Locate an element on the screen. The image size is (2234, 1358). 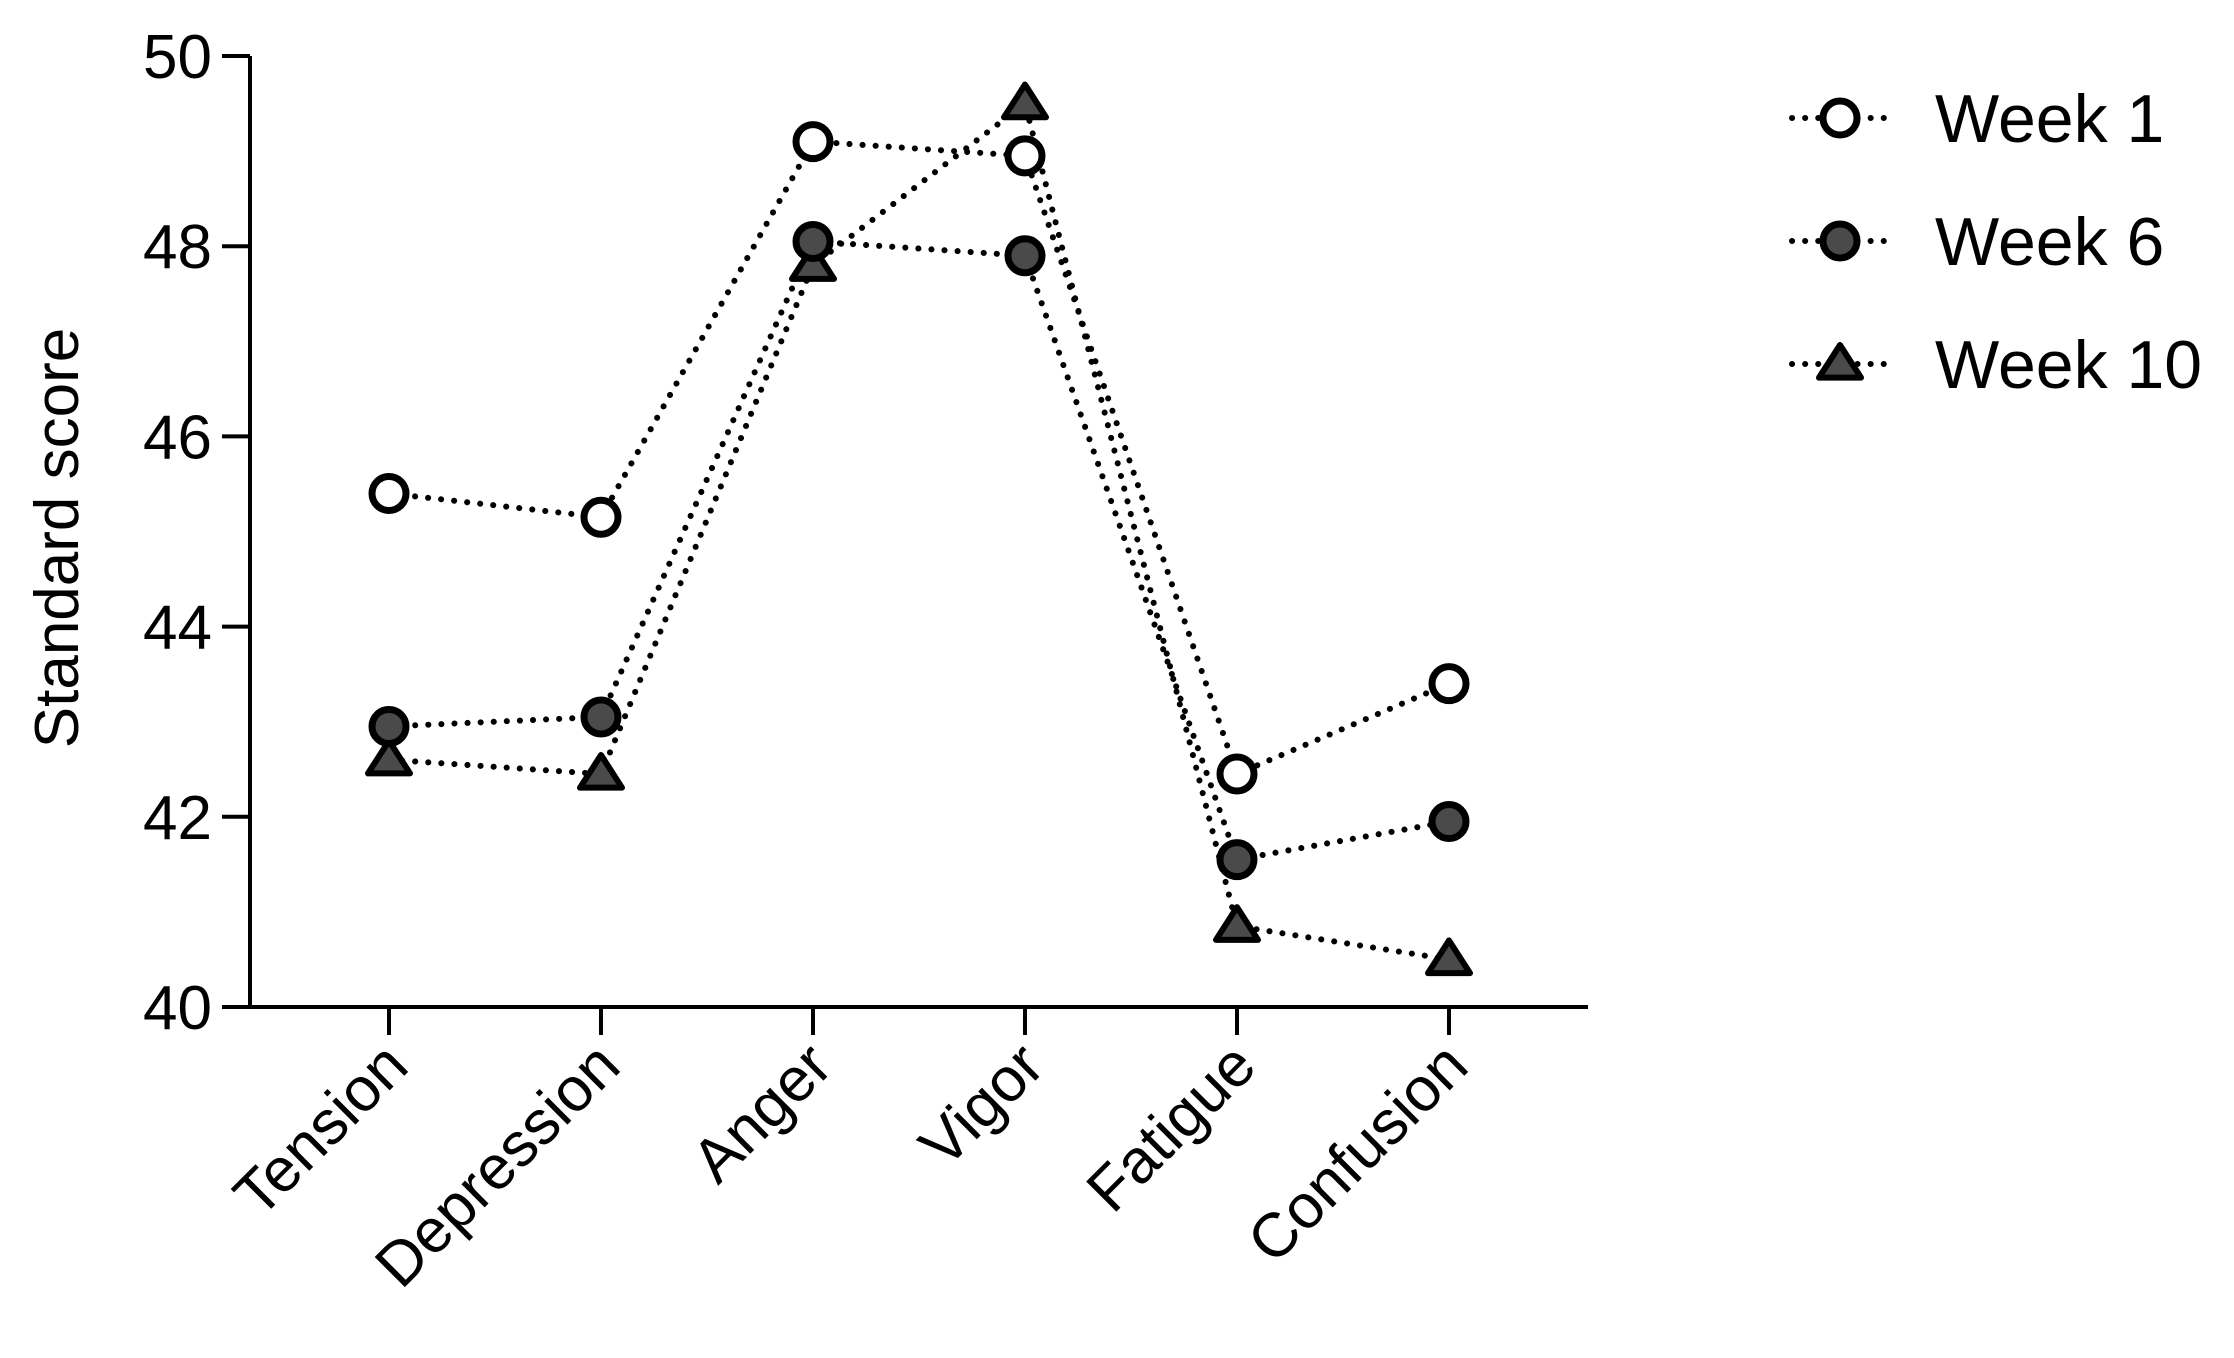
data-point-week-10-fatigue is located at coordinates (1237, 923).